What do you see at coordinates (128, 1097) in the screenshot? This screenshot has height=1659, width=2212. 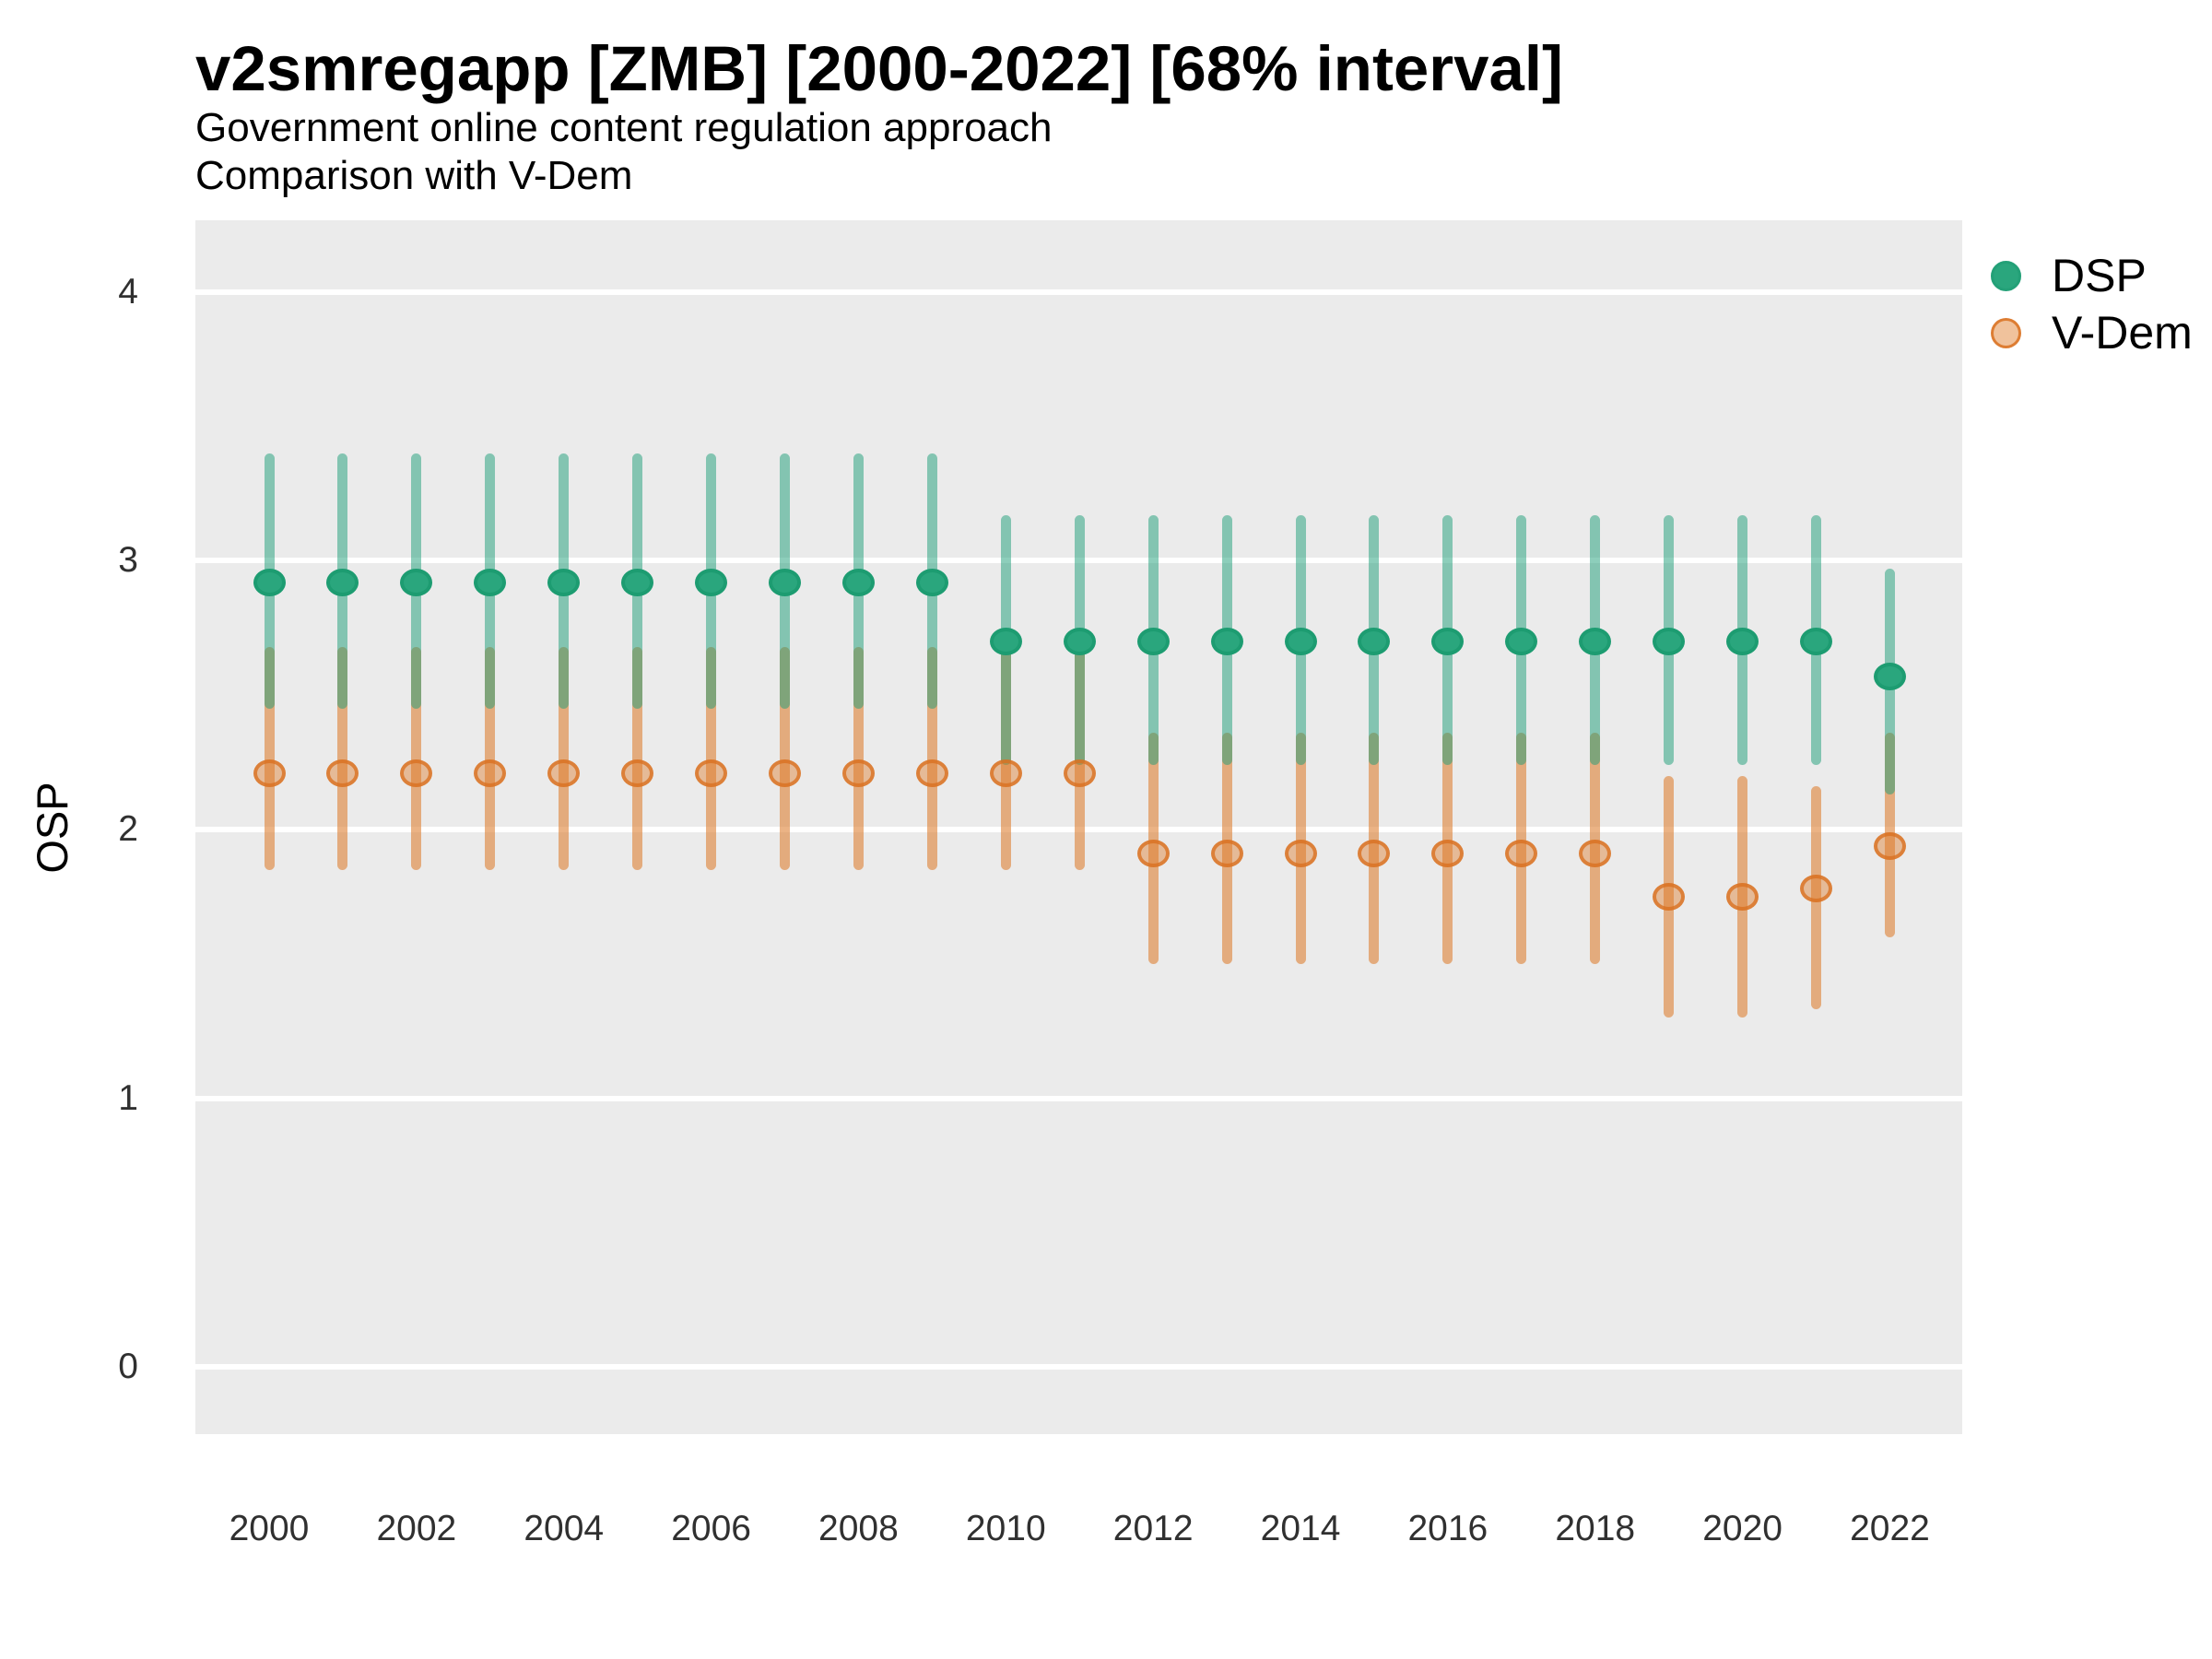 I see `y-tick-label-1: 1` at bounding box center [128, 1097].